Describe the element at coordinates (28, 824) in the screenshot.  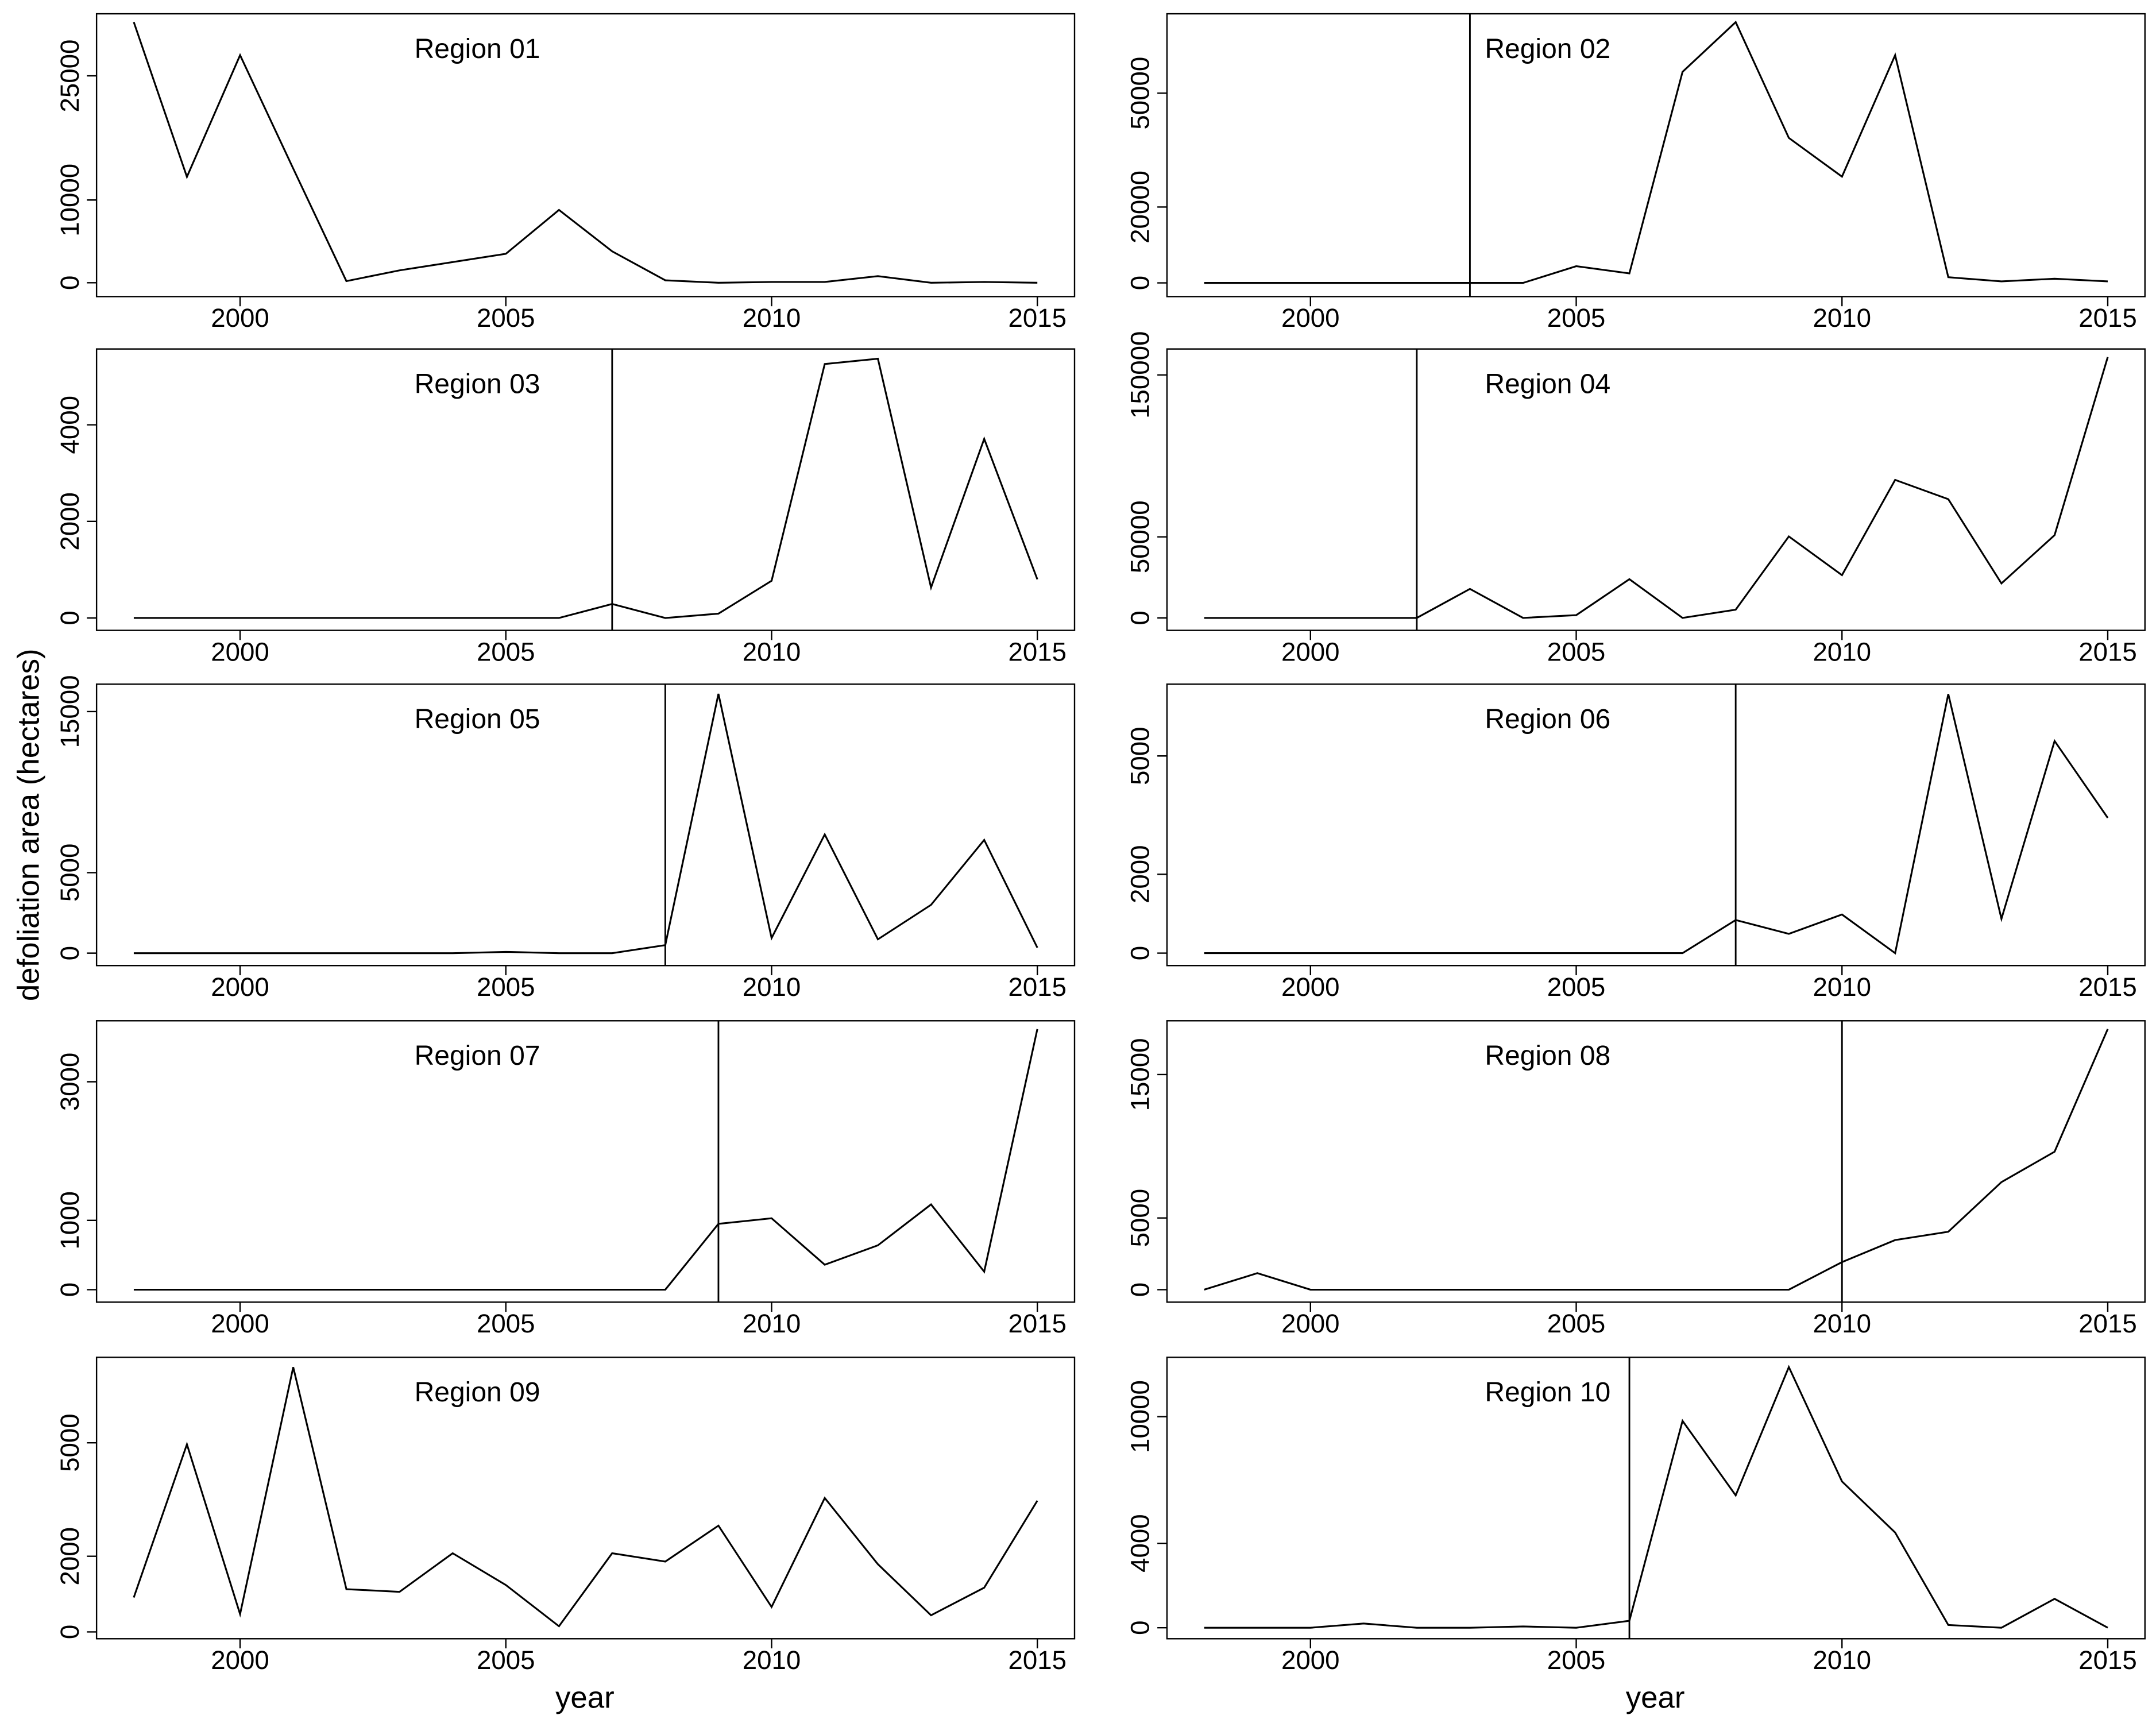
I see `y-axis-label: defoliation area (hectares)` at that location.